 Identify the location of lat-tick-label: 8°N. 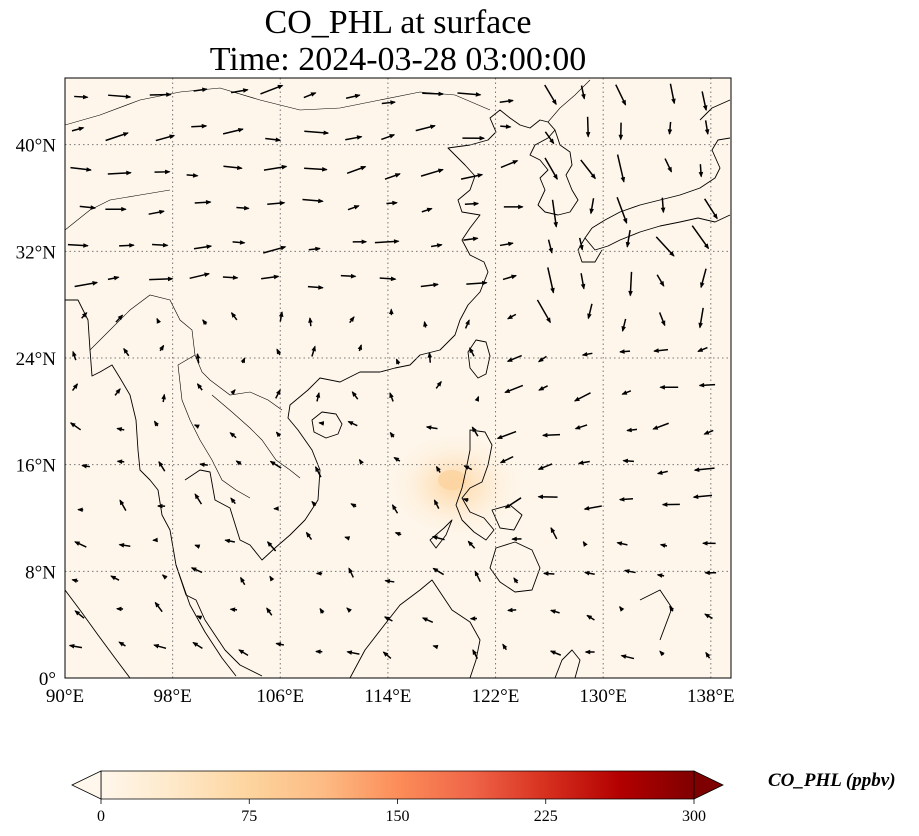
(40, 572).